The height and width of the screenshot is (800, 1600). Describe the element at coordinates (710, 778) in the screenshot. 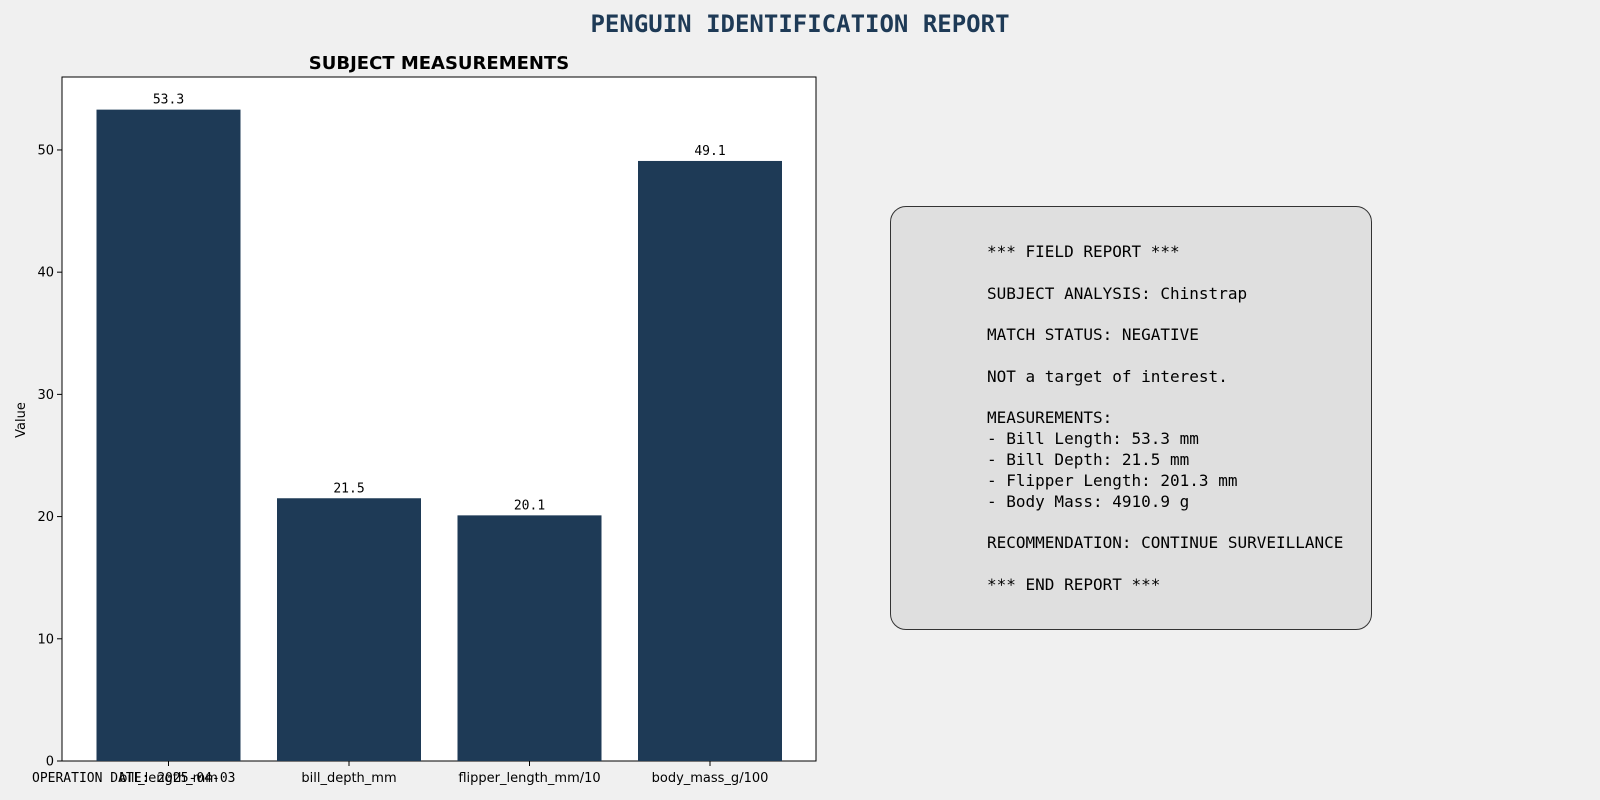

I see `x-tick-label: body_mass_g/100` at that location.